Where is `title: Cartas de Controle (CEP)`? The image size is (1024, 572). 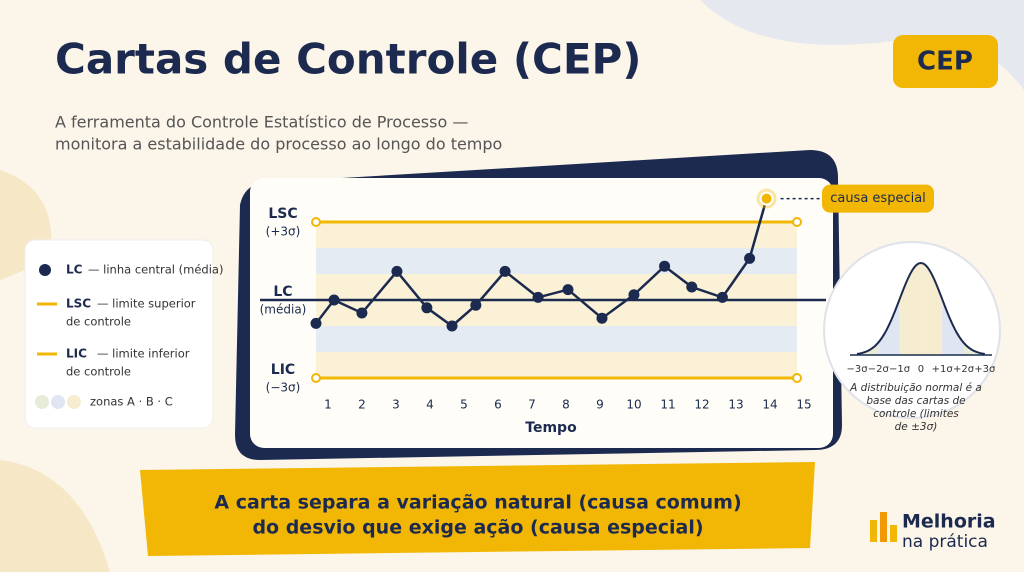 title: Cartas de Controle (CEP) is located at coordinates (348, 59).